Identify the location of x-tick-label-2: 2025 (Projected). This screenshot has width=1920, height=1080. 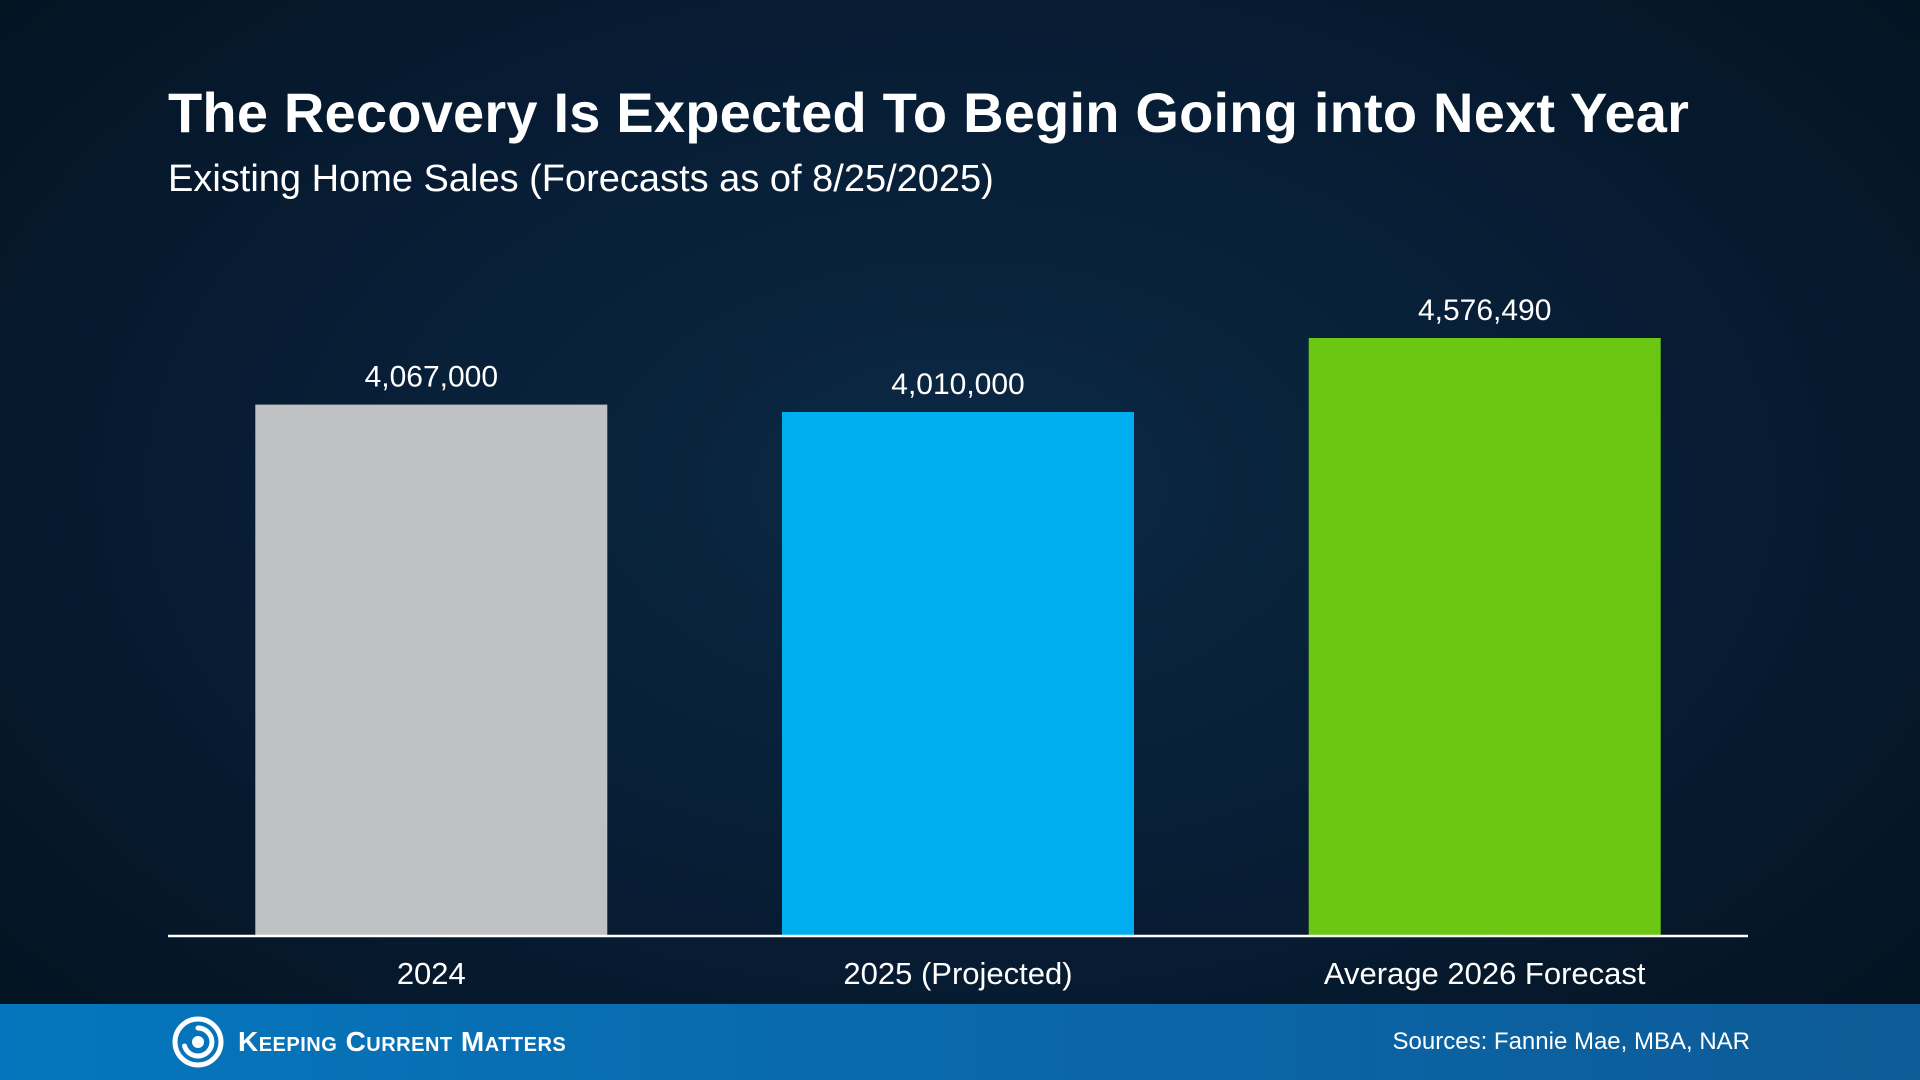
(957, 973).